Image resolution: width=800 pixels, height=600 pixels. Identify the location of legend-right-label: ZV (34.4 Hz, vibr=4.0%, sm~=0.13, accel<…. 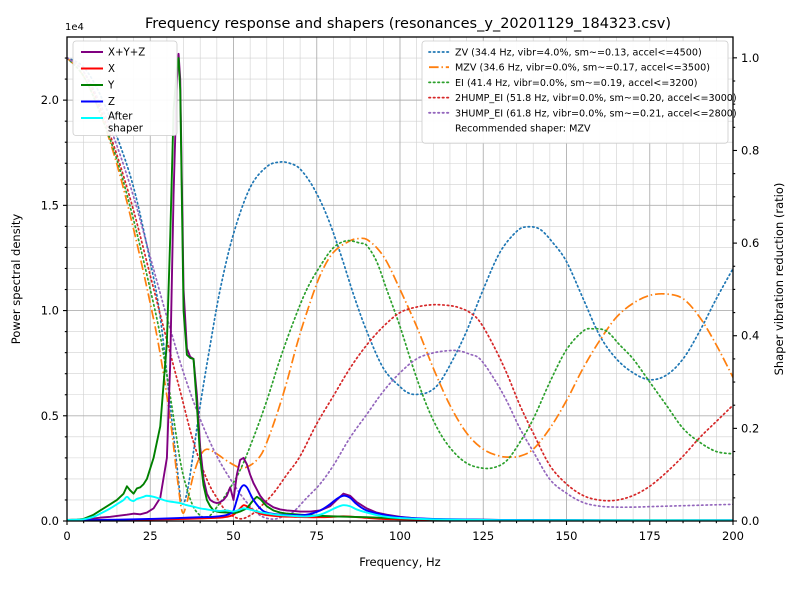
(578, 53).